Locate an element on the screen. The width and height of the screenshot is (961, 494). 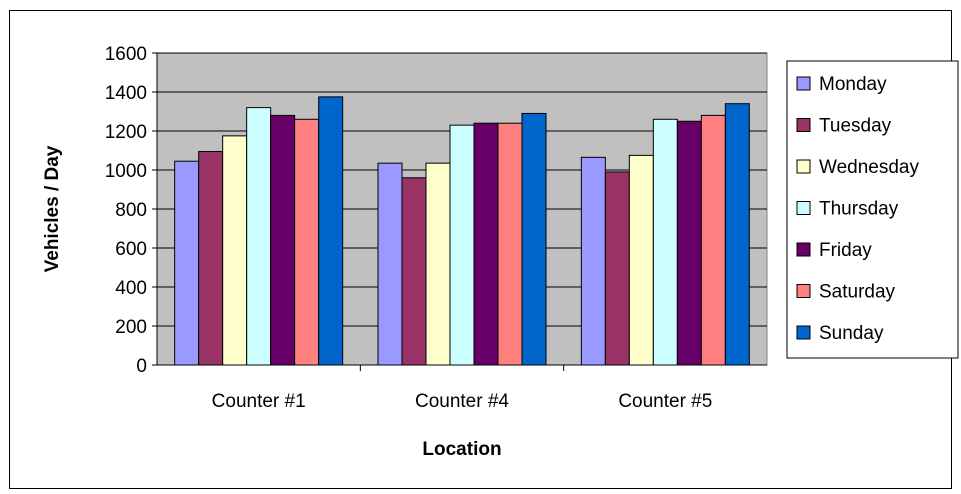
legend-label-tuesday: Tuesday is located at coordinates (855, 126).